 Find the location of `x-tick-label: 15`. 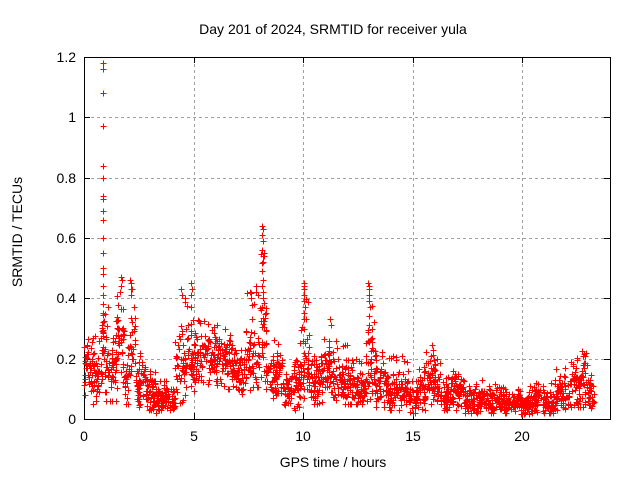

x-tick-label: 15 is located at coordinates (413, 436).